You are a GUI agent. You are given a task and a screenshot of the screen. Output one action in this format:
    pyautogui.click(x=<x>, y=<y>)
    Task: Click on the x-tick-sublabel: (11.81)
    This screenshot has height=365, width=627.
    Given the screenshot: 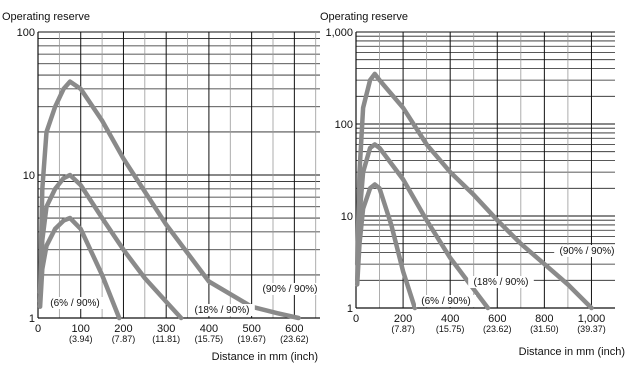 What is the action you would take?
    pyautogui.click(x=166, y=339)
    